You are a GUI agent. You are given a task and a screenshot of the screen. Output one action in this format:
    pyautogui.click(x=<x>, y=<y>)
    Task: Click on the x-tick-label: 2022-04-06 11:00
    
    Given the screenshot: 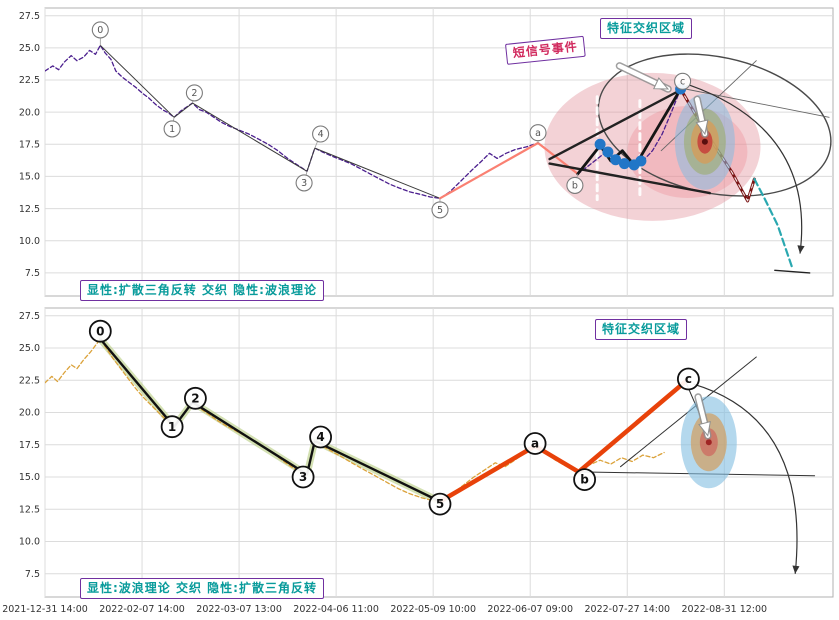 What is the action you would take?
    pyautogui.click(x=336, y=609)
    